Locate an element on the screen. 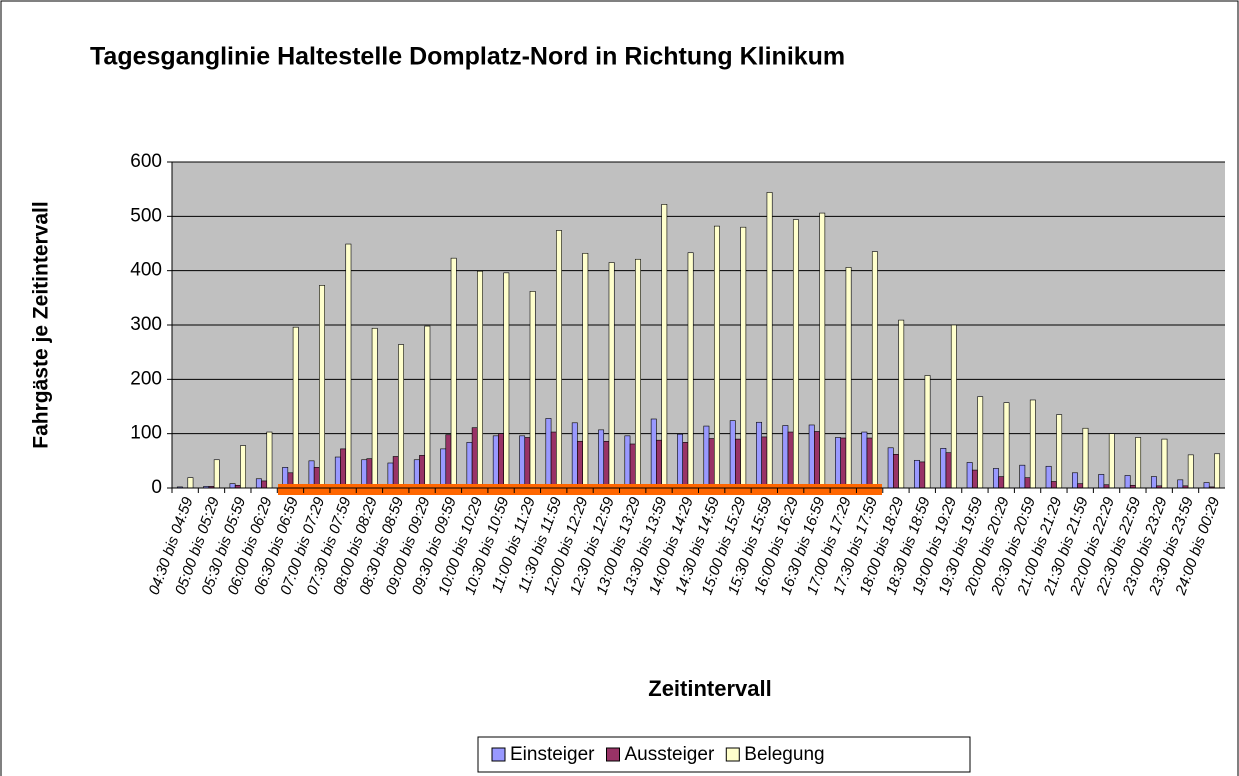  y-tick-label: 400 is located at coordinates (146, 270).